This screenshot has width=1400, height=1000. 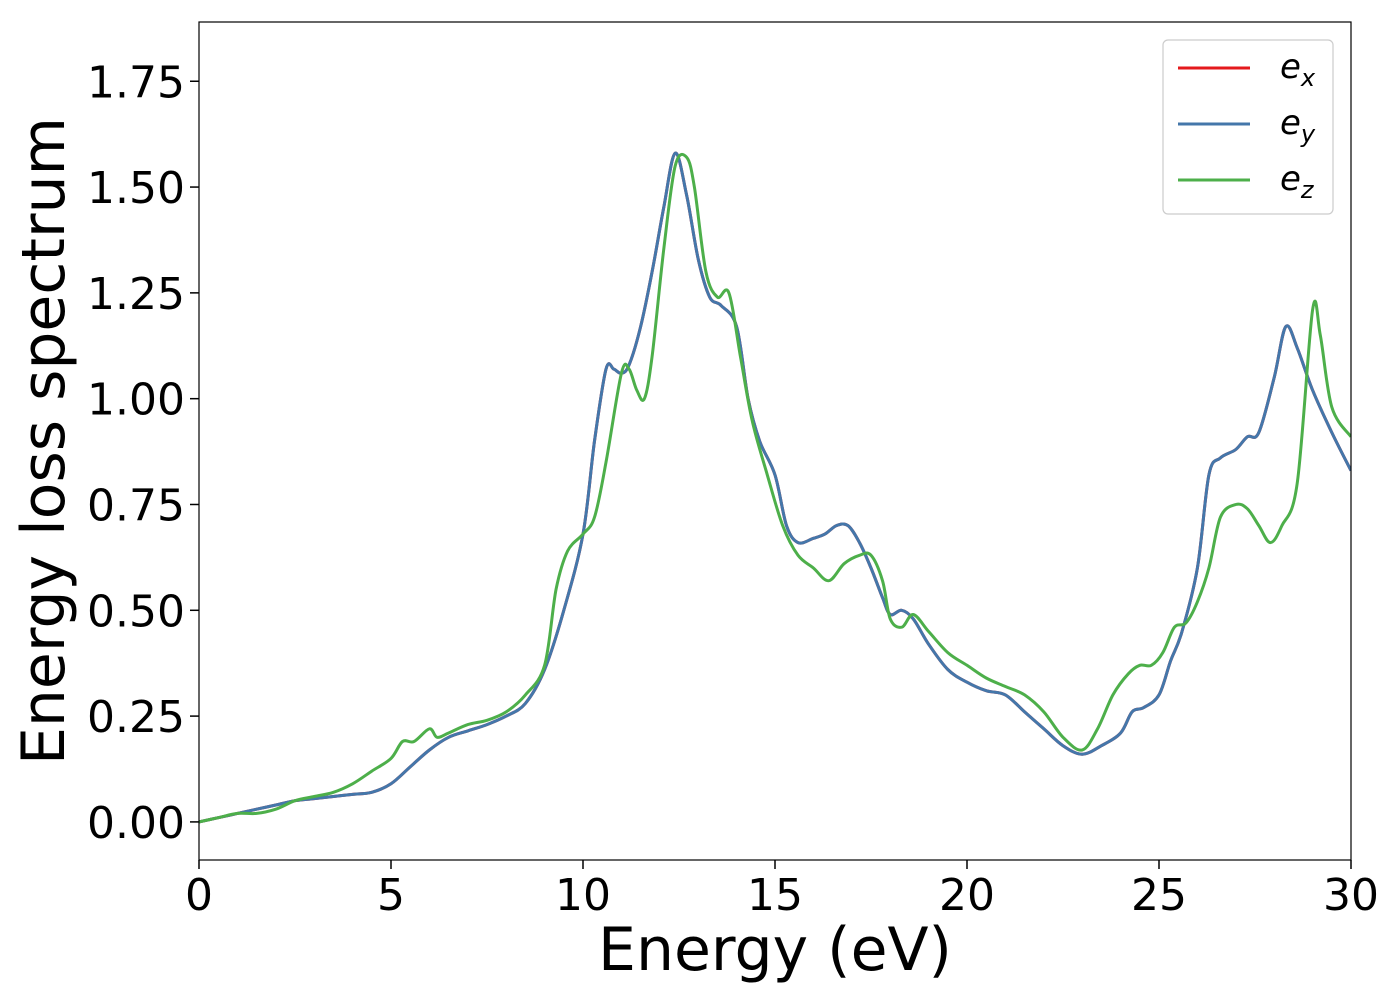 What do you see at coordinates (199, 895) in the screenshot?
I see `x-tick-label: 0` at bounding box center [199, 895].